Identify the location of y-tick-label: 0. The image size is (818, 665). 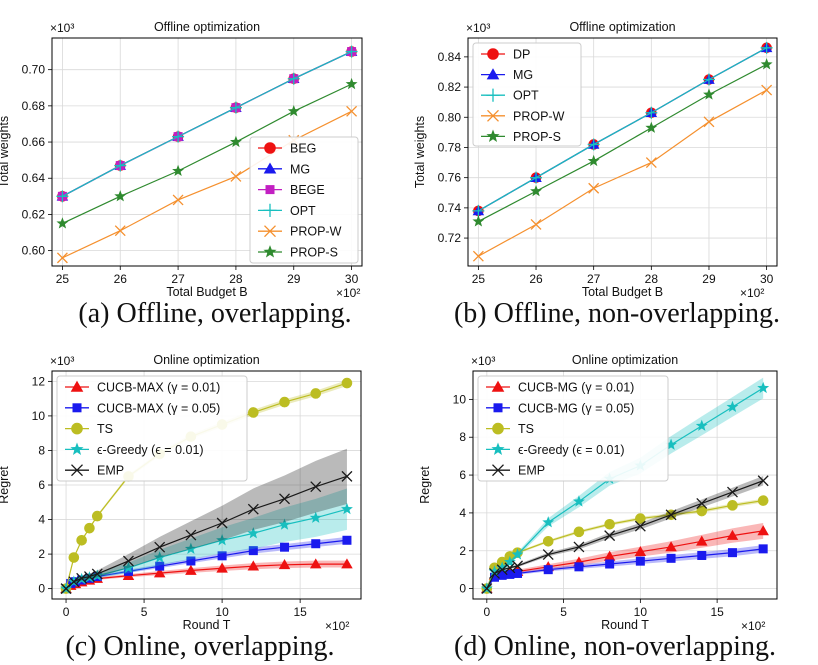
(462, 589).